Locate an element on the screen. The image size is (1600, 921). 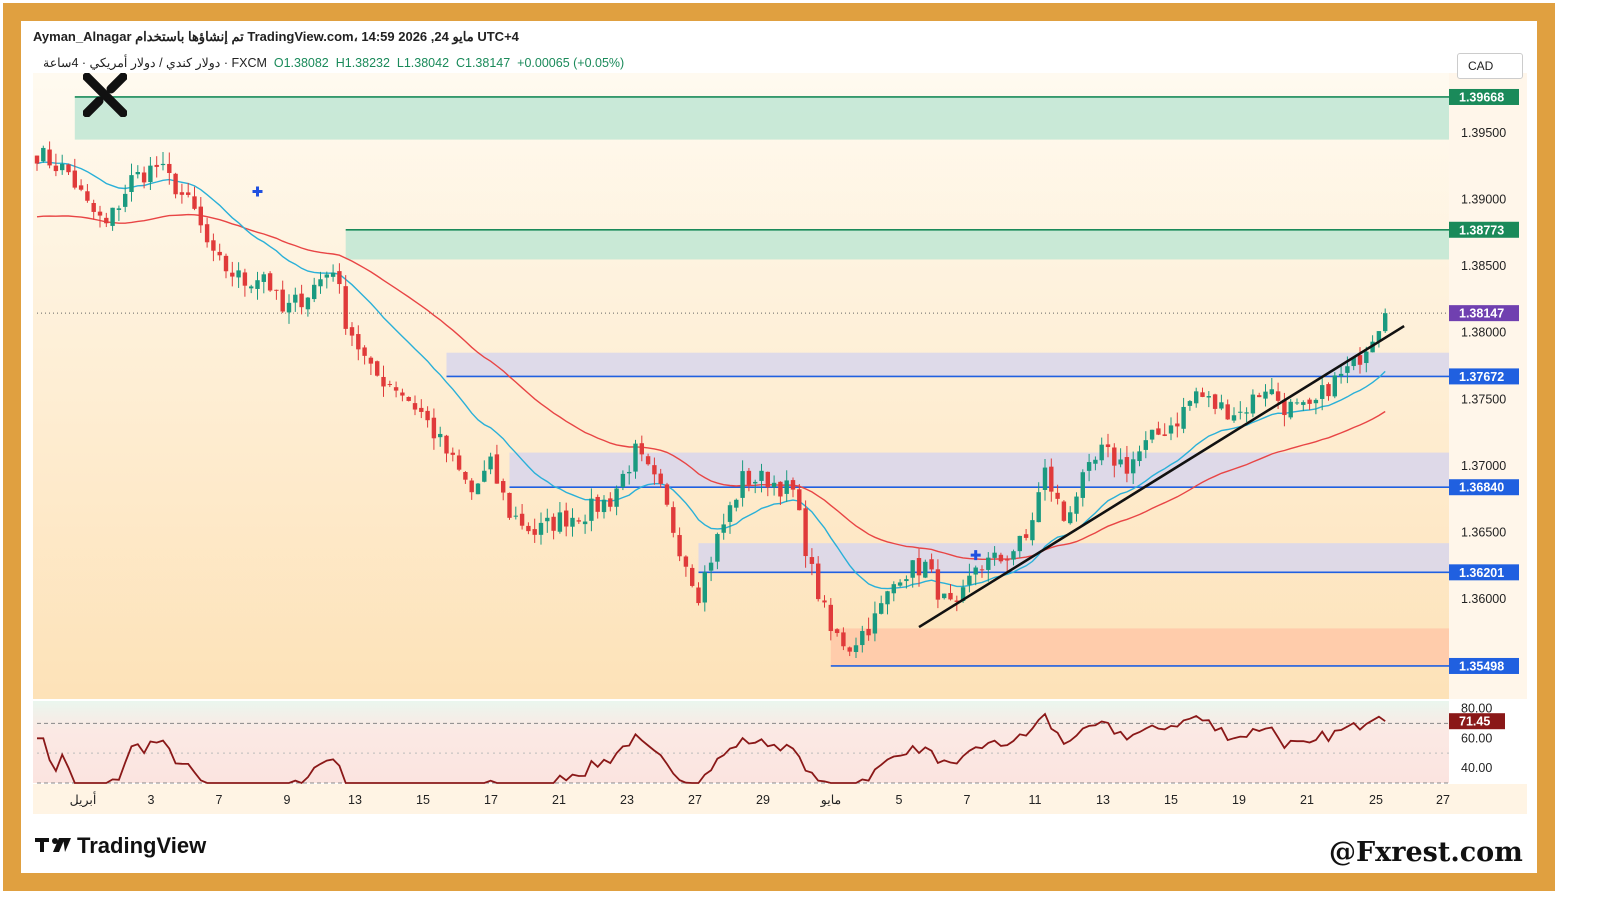
level-tag-3-bg is located at coordinates (1484, 487).